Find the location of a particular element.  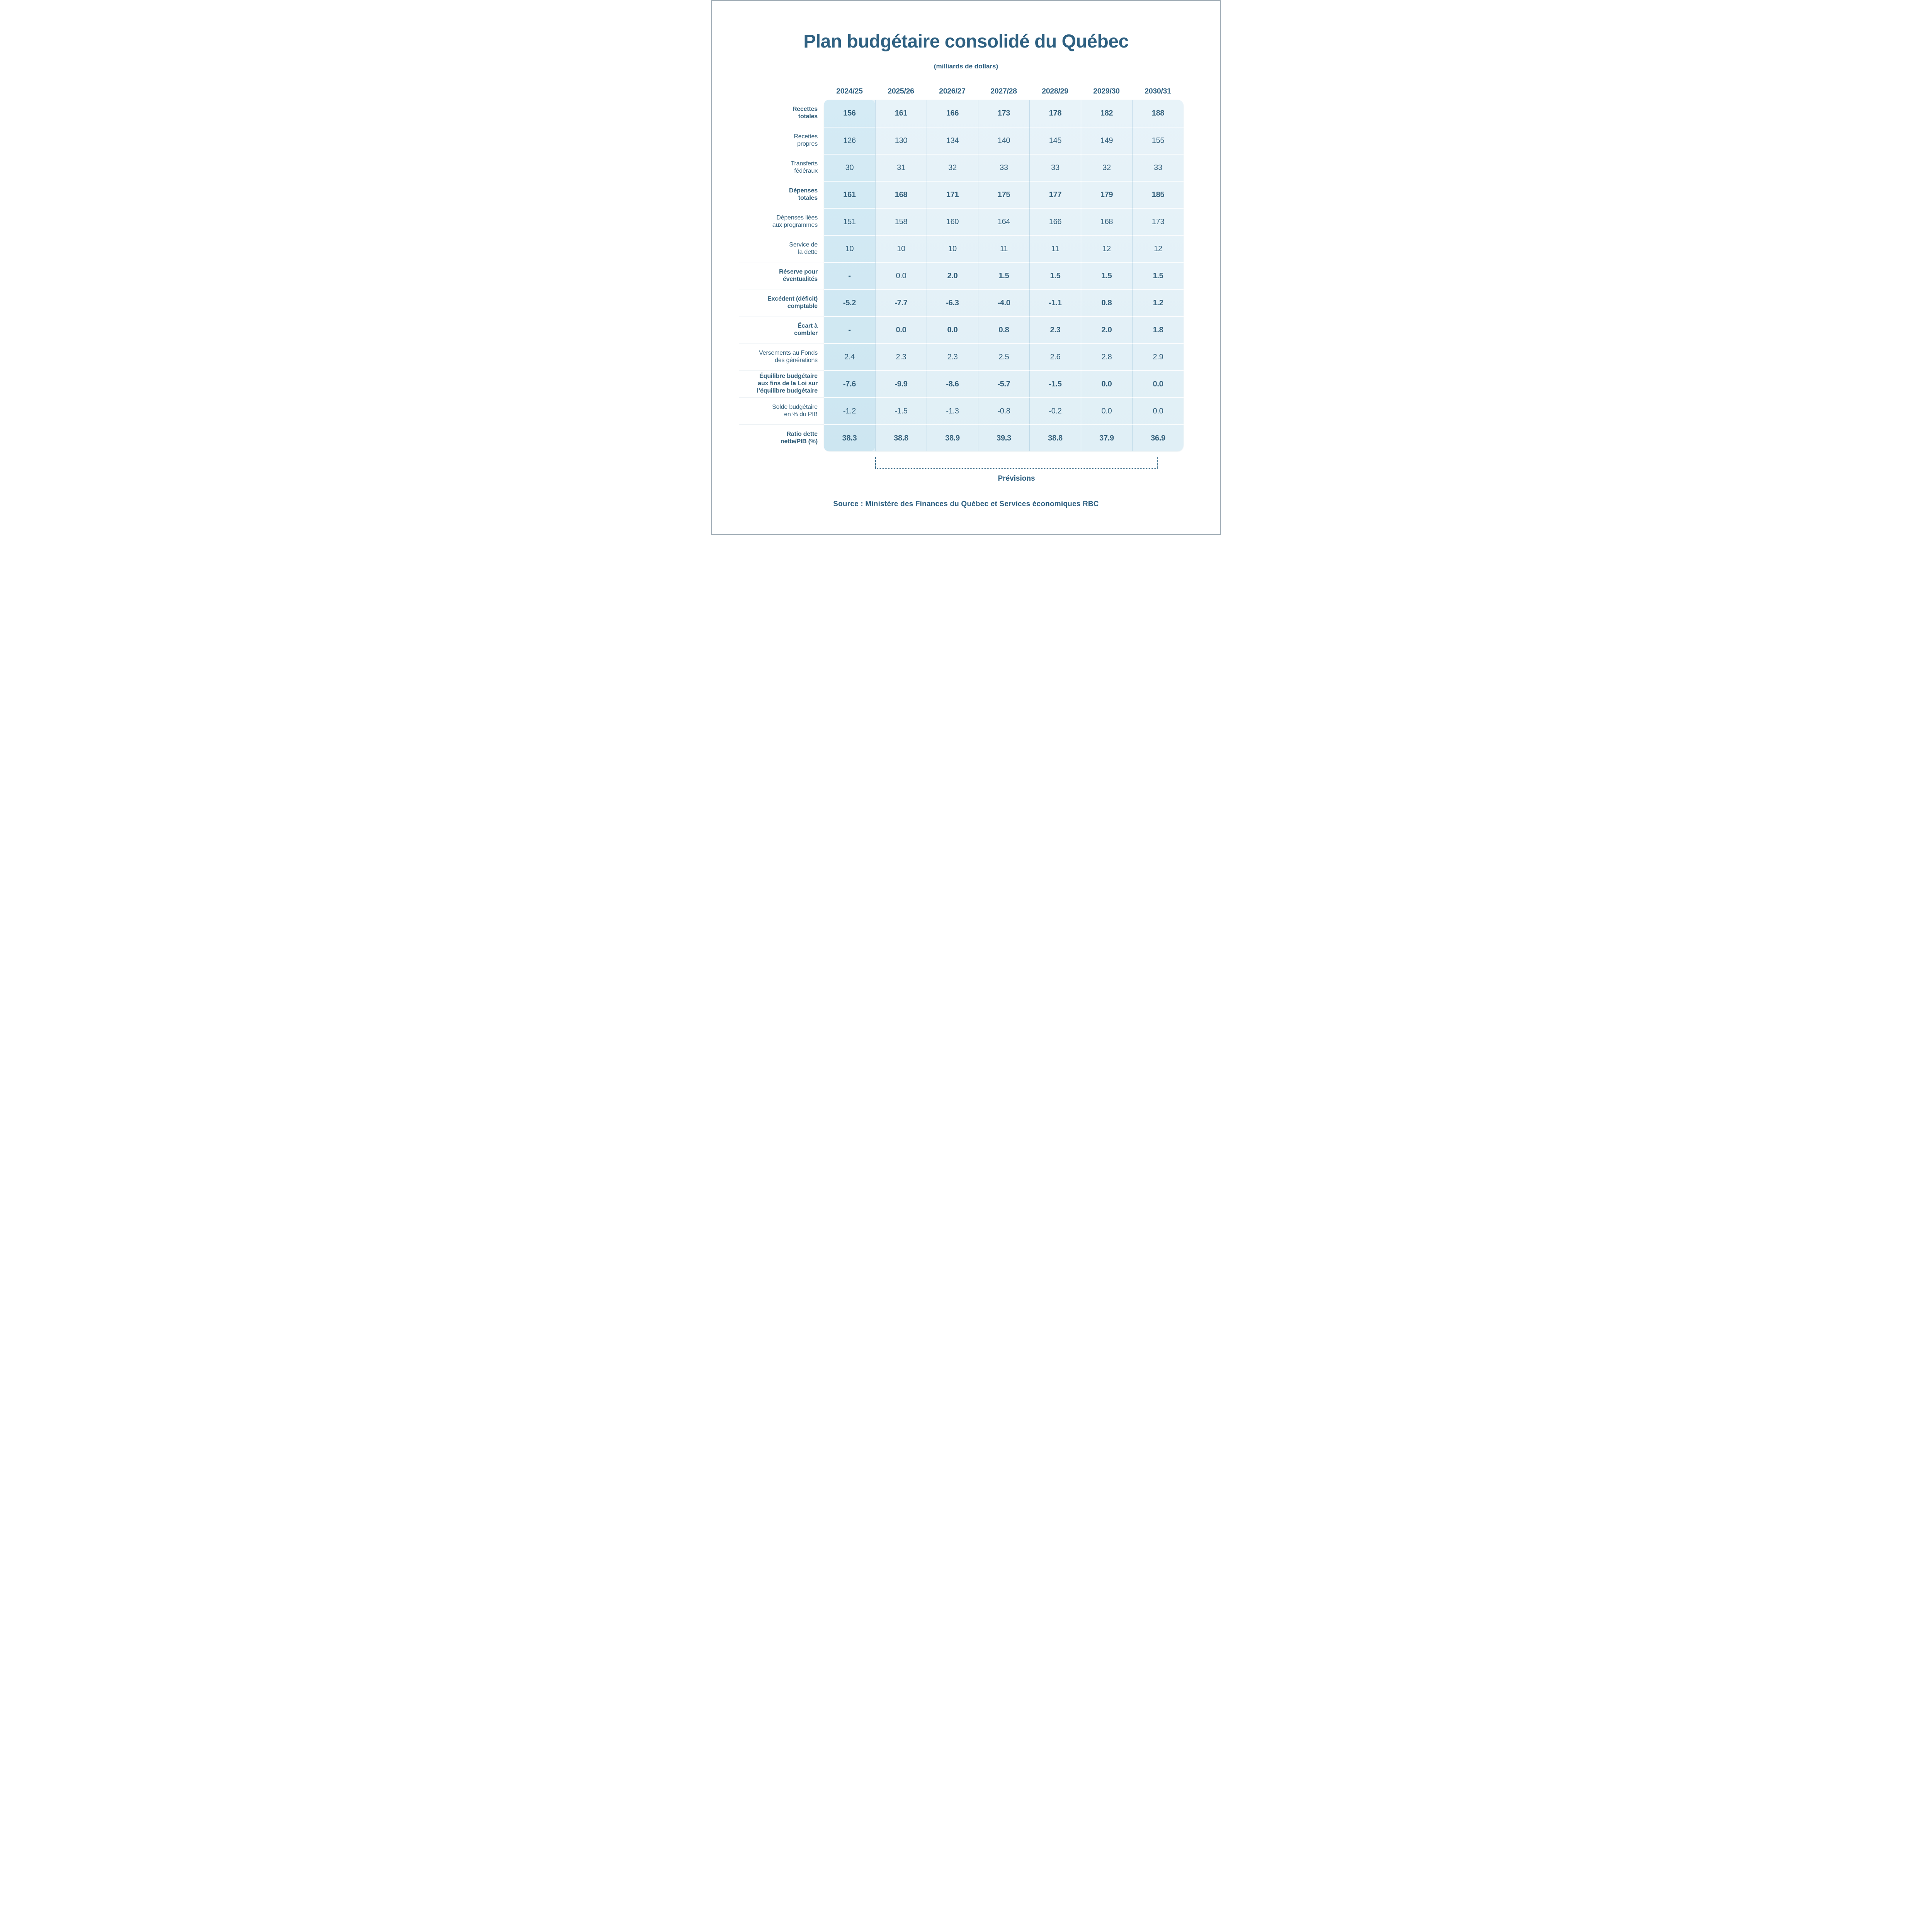

row-label: Réserve pour éventualités is located at coordinates (781, 275).